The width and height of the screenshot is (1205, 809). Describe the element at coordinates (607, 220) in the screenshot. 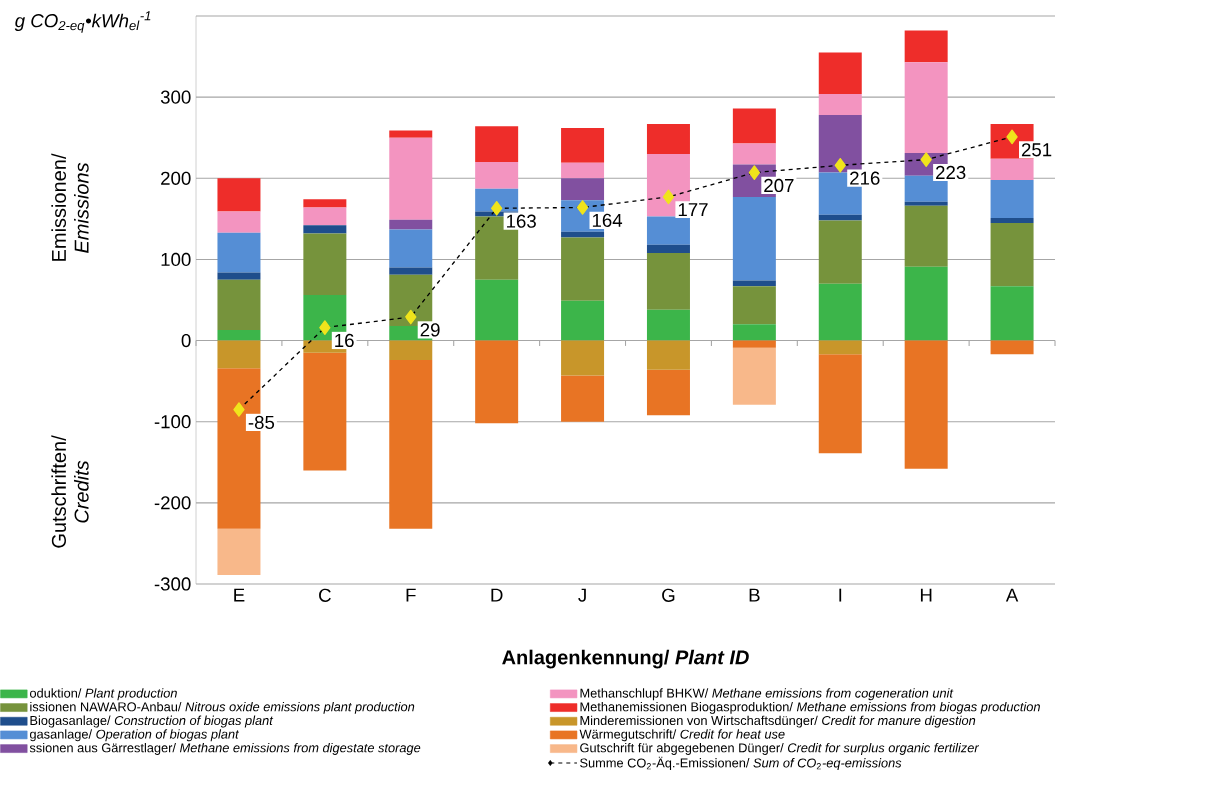

I see `data-label: 164` at that location.